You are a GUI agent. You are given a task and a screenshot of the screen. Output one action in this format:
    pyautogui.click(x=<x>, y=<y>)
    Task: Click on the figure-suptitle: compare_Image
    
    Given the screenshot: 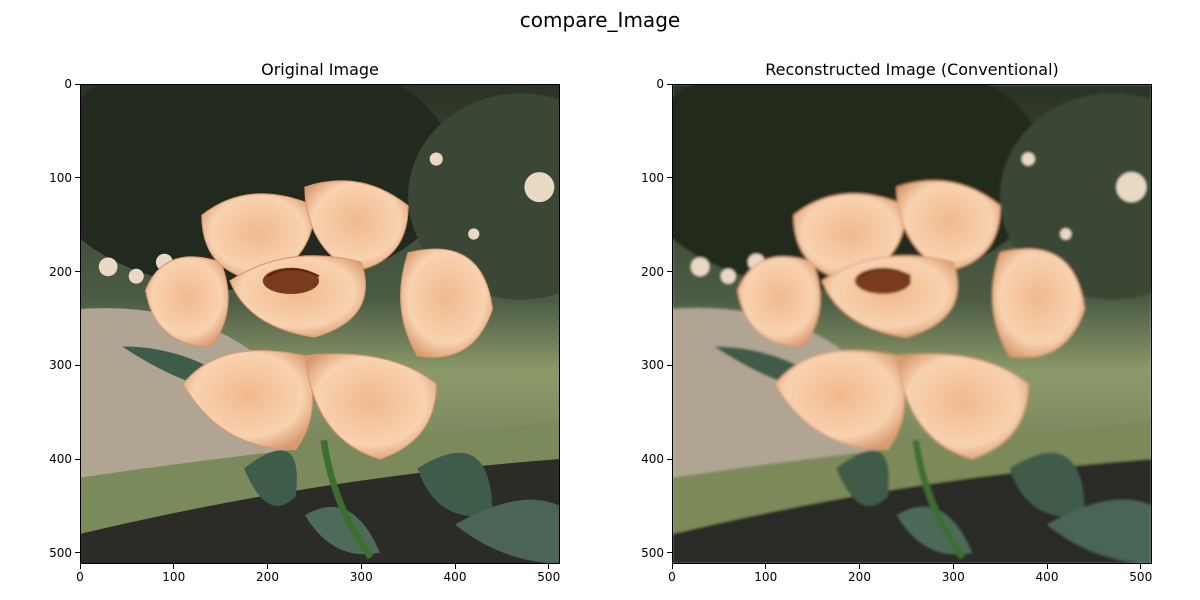 What is the action you would take?
    pyautogui.click(x=600, y=20)
    